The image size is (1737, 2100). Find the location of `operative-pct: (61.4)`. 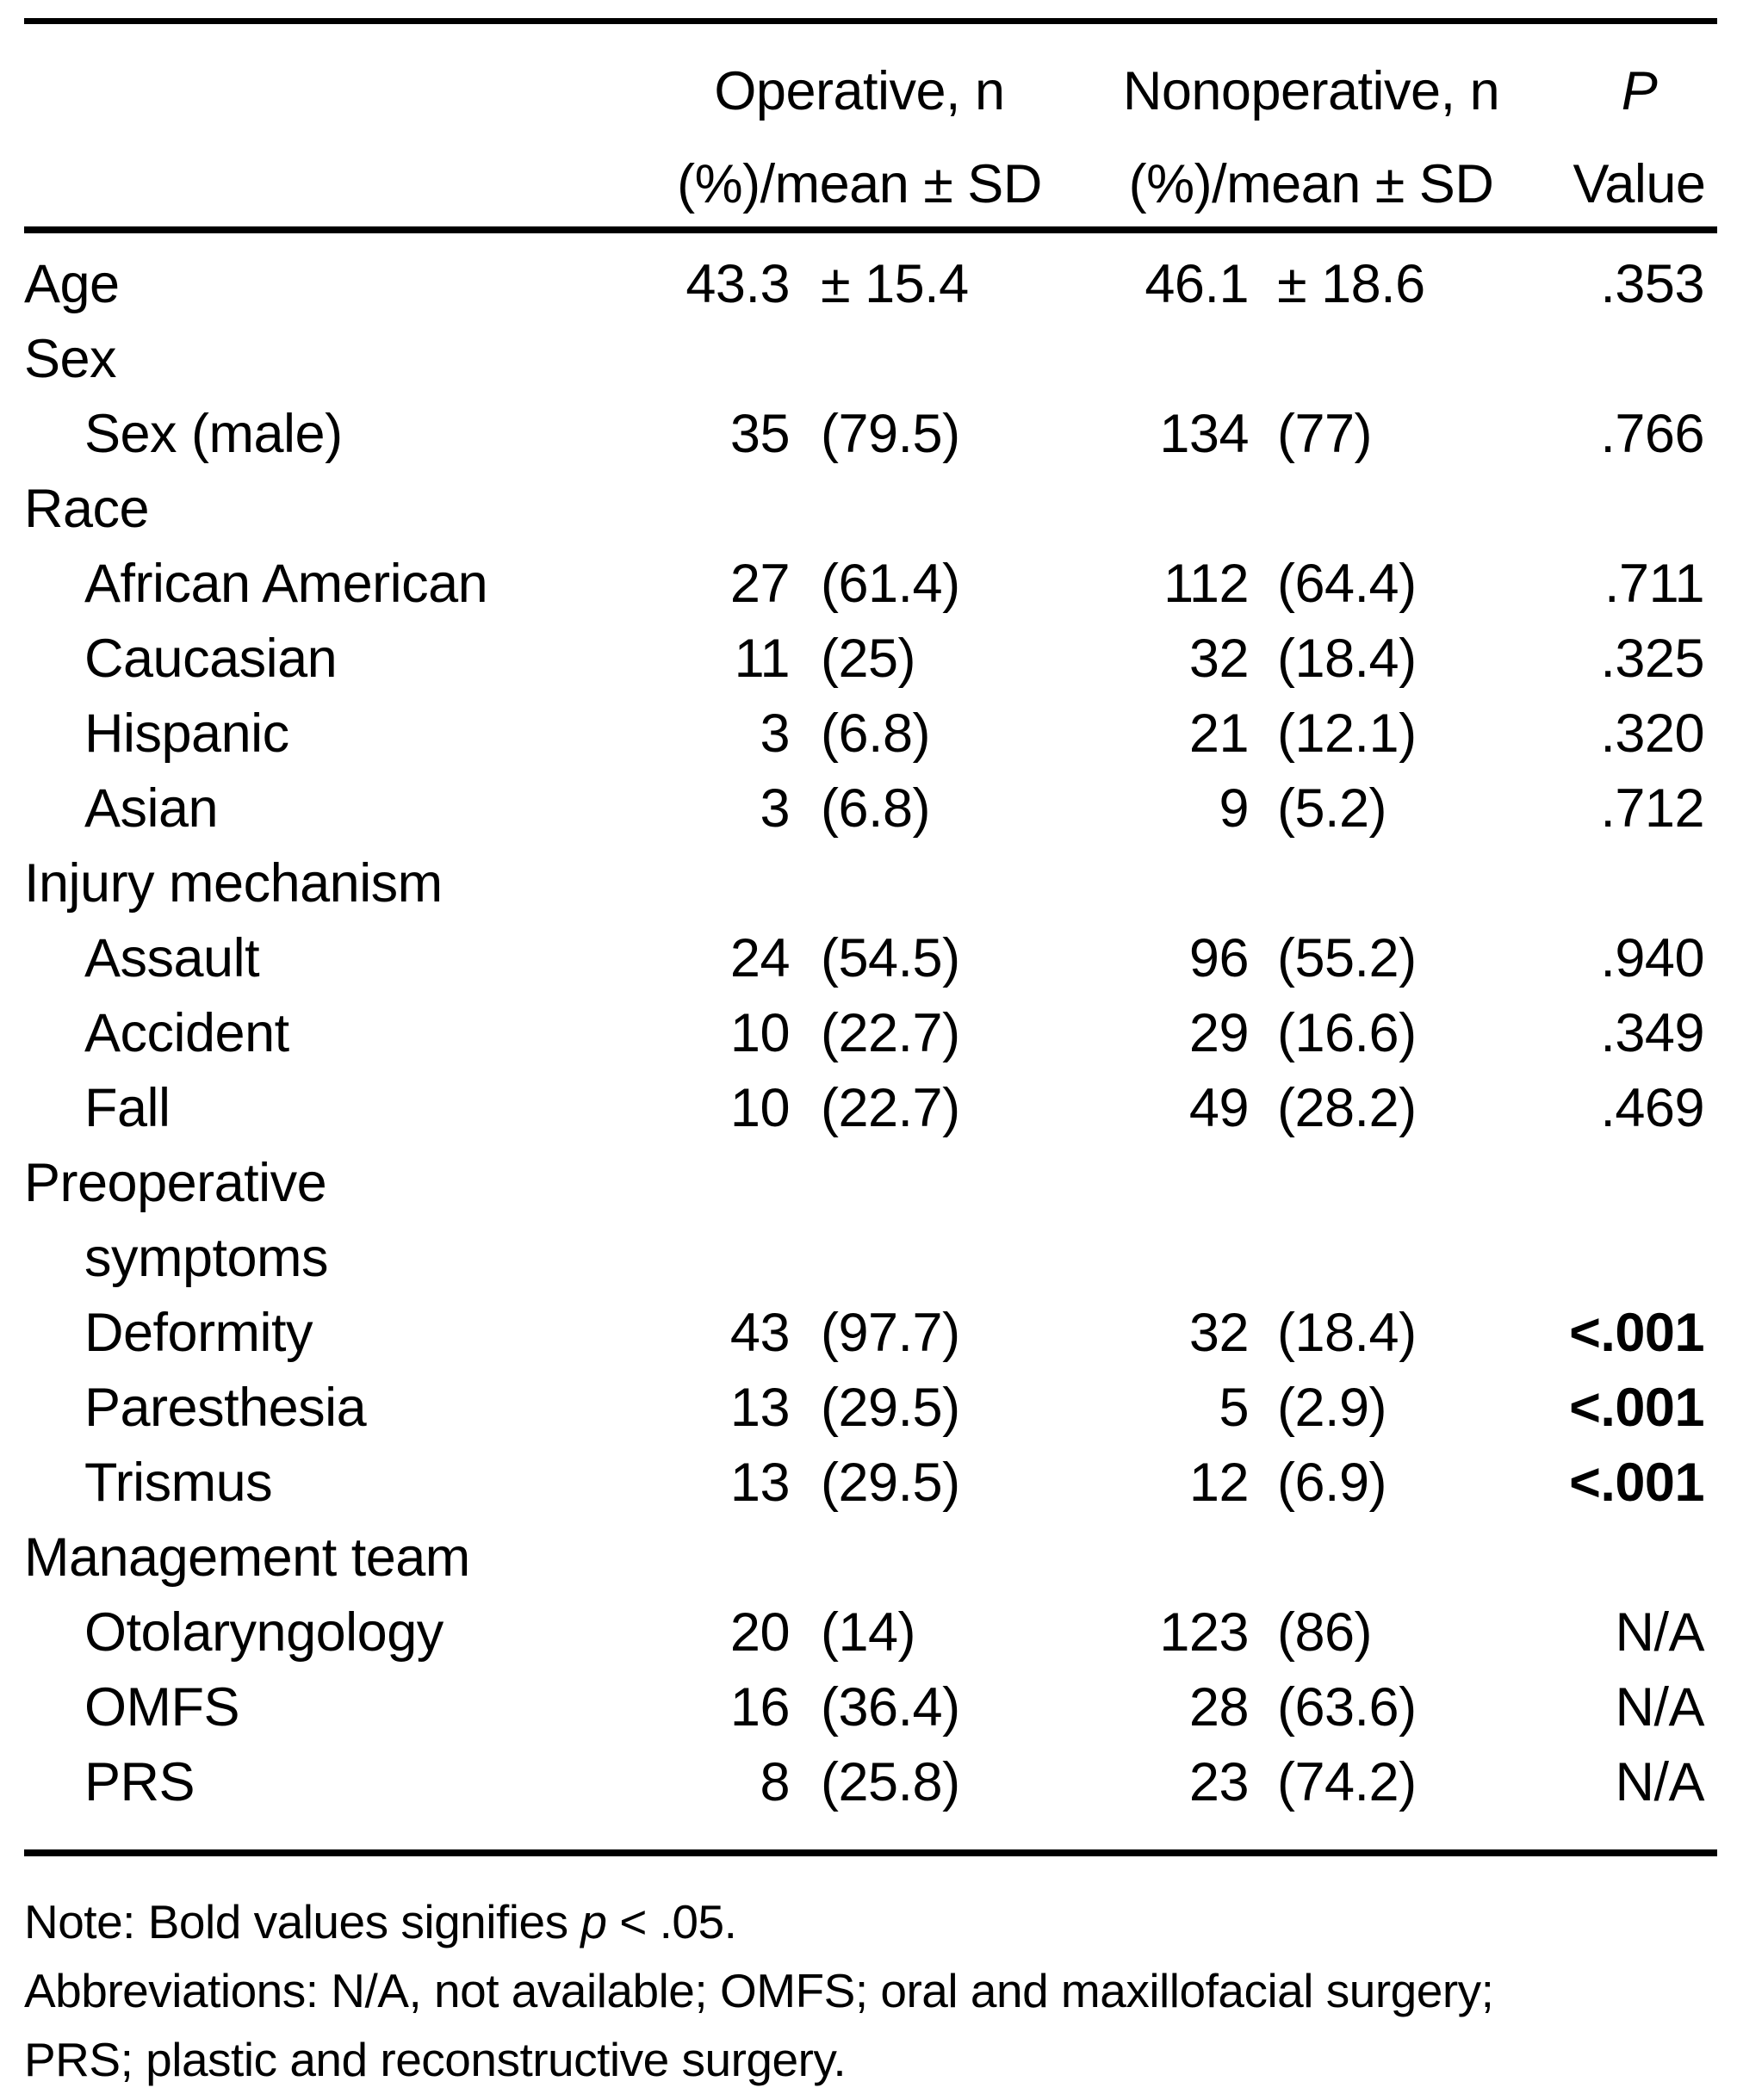

operative-pct: (61.4) is located at coordinates (890, 584).